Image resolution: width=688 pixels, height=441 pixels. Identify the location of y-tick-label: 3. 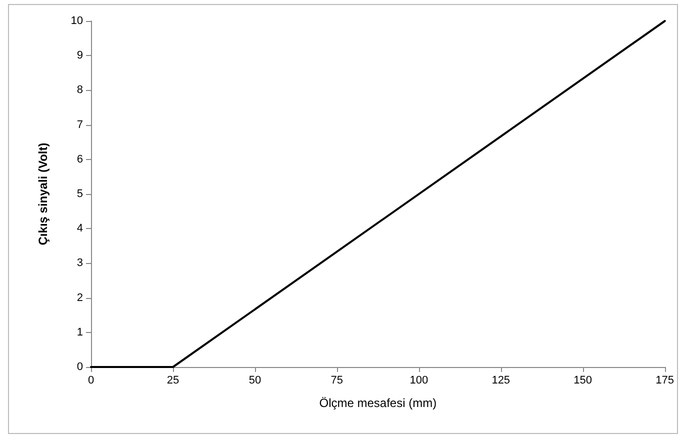
(79, 263).